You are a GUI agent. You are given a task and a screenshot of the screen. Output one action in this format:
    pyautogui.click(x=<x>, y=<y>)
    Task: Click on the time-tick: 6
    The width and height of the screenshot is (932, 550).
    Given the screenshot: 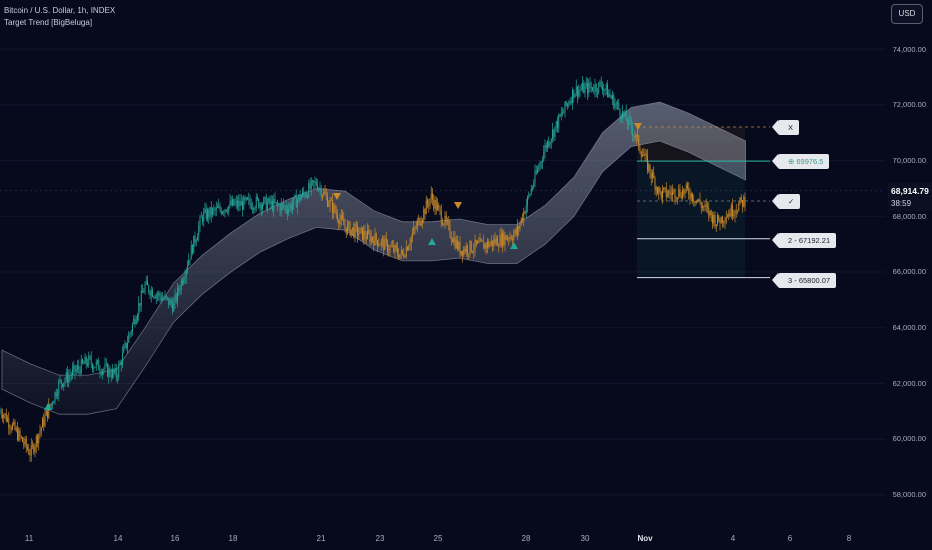 What is the action you would take?
    pyautogui.click(x=790, y=538)
    